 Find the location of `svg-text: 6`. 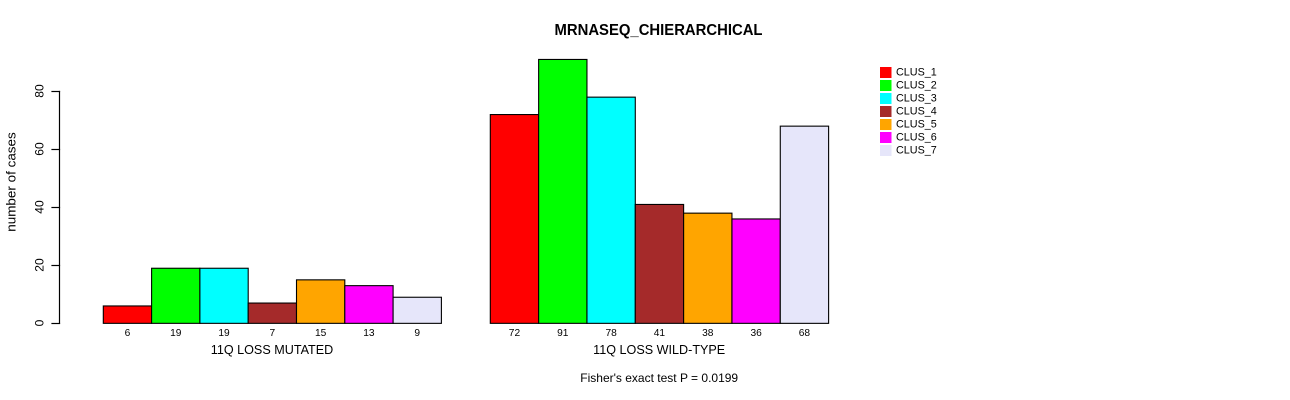

svg-text: 6 is located at coordinates (128, 333).